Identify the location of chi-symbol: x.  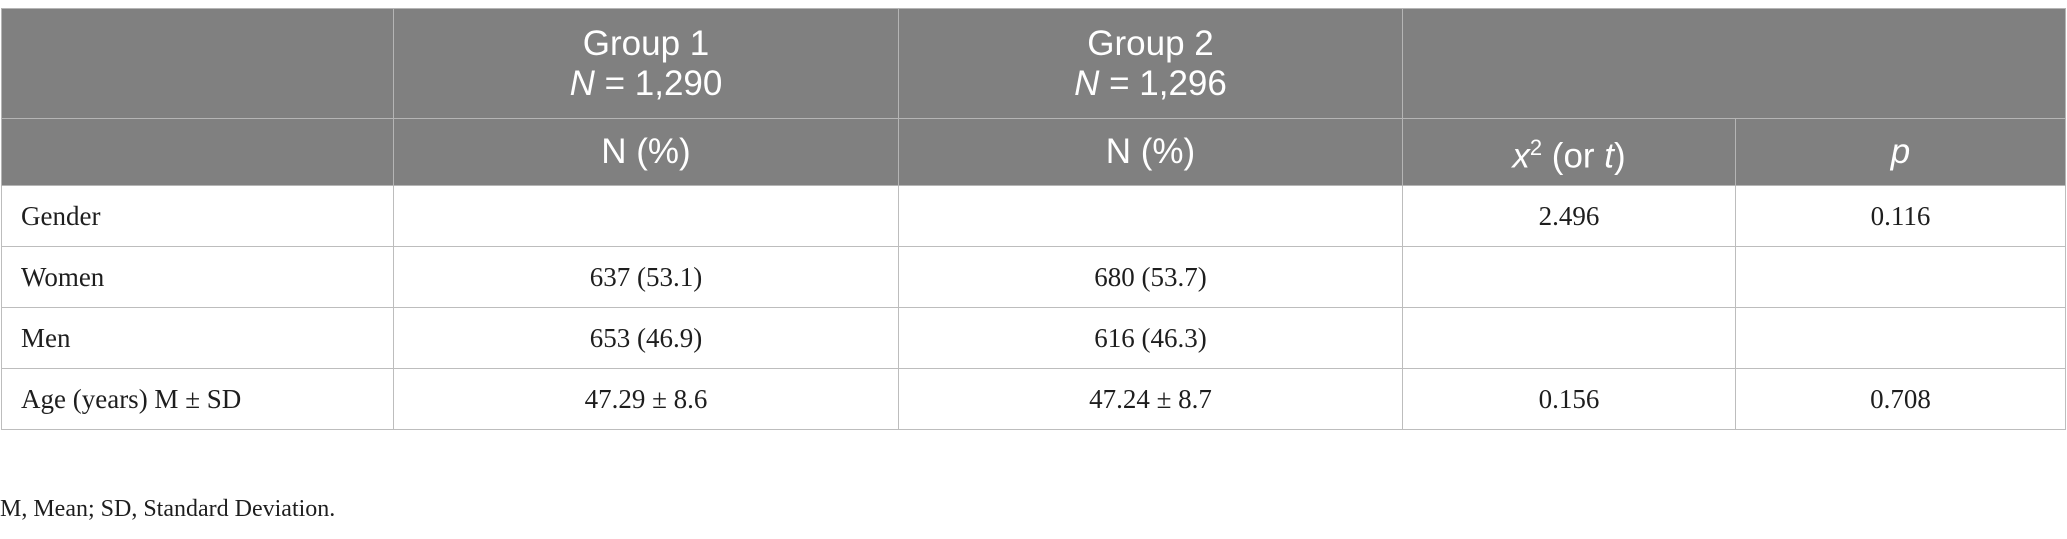
(1521, 156).